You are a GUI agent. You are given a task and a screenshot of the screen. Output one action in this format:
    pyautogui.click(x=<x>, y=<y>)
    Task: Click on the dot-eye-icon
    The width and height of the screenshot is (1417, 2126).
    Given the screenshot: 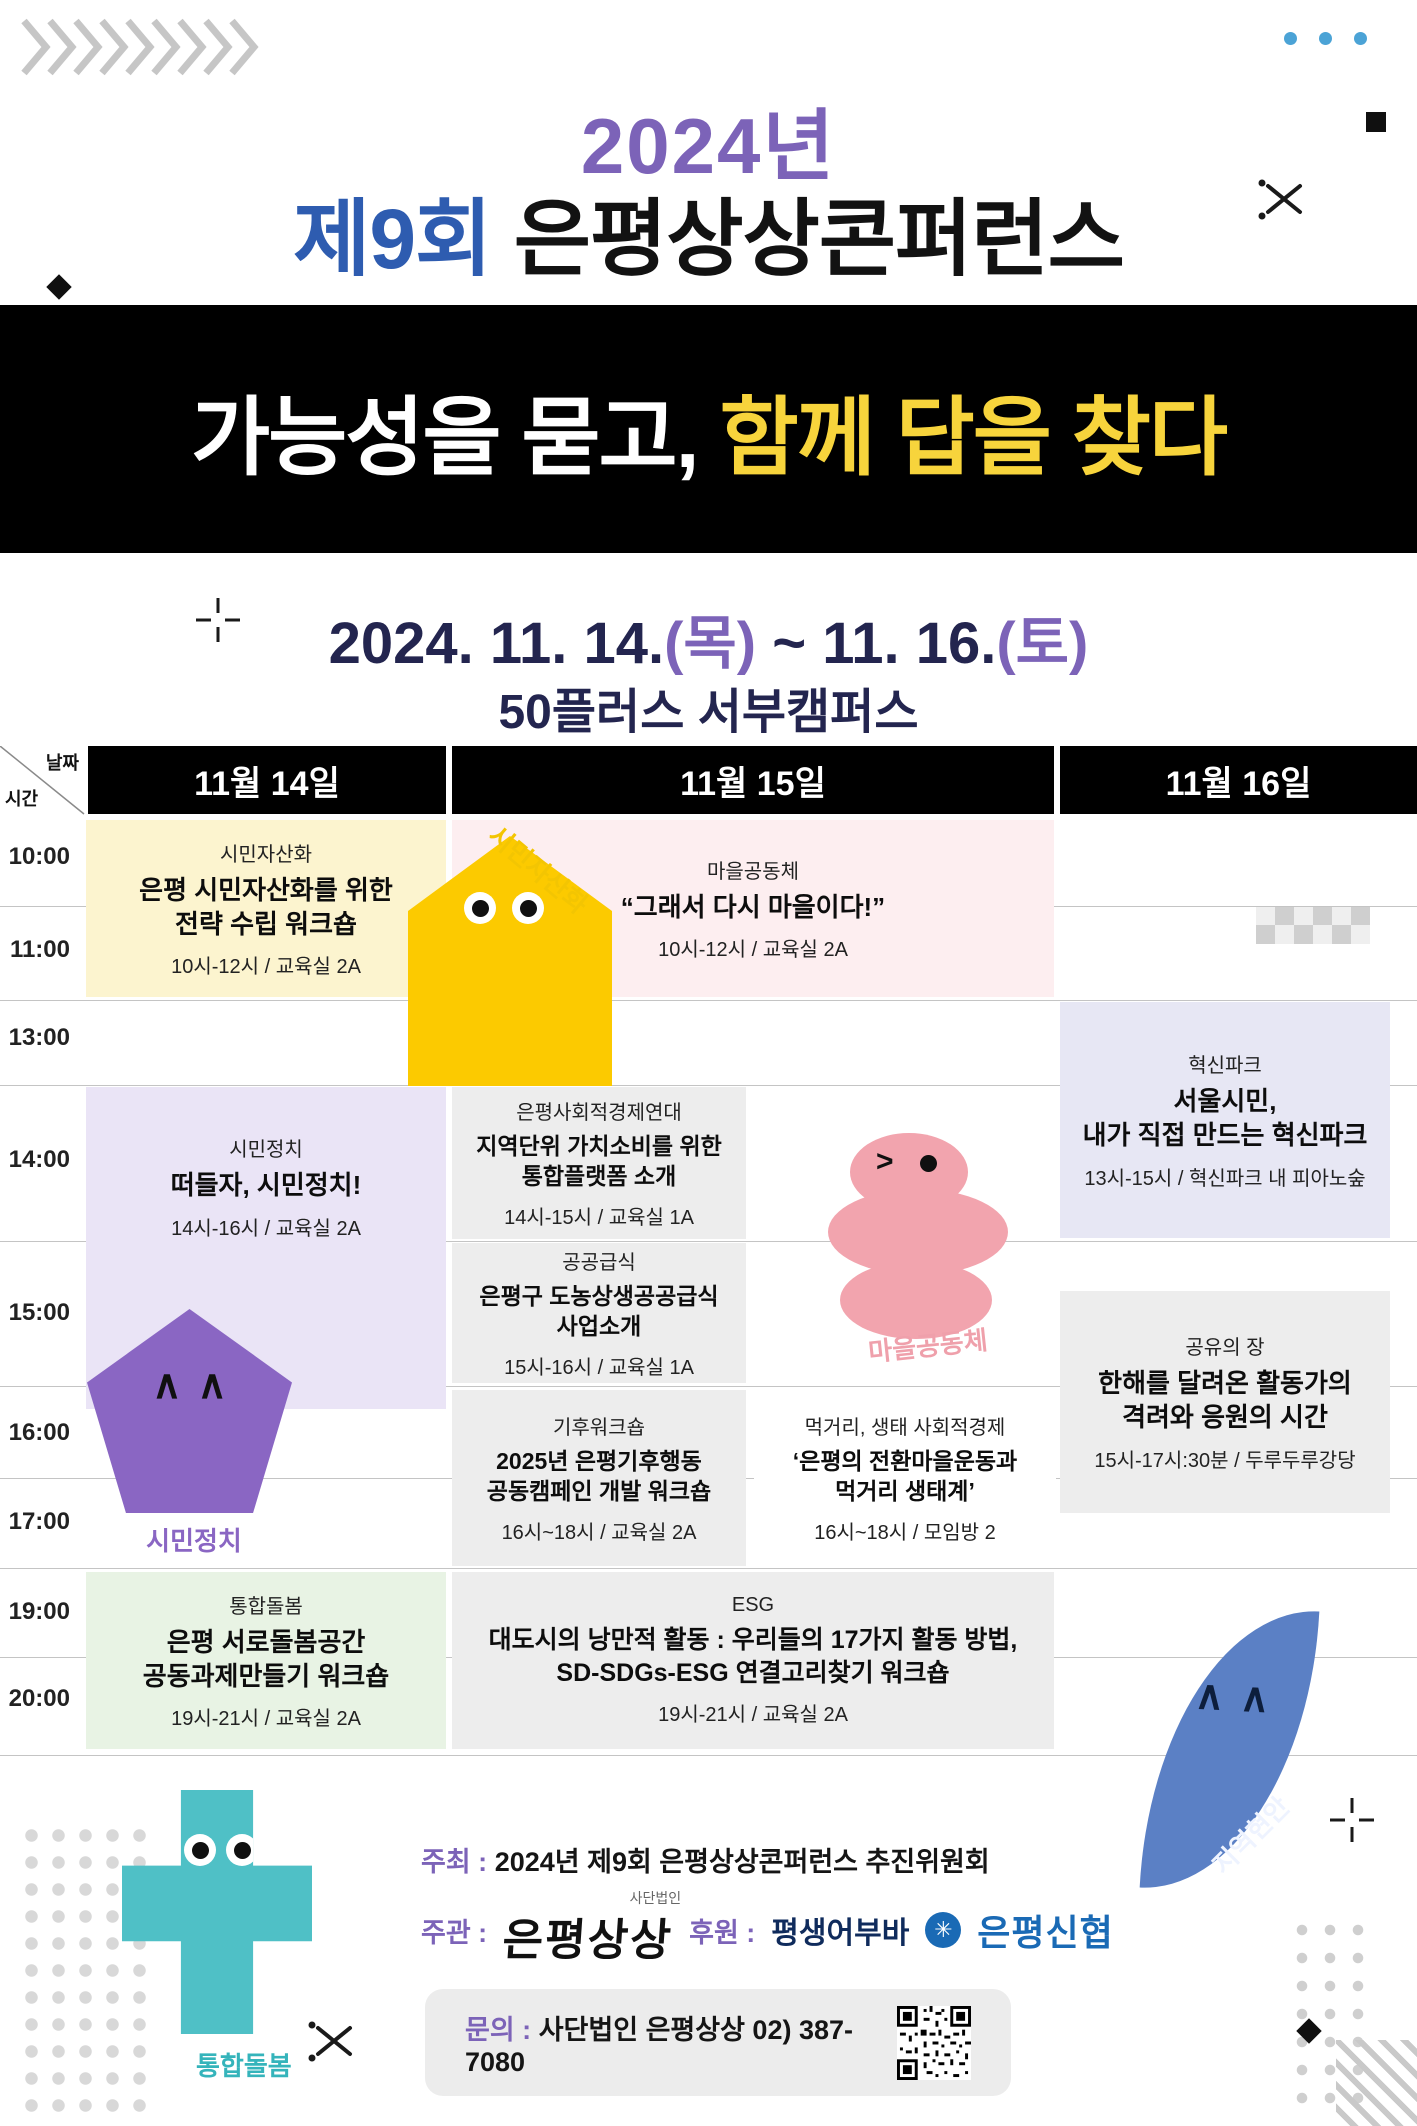 What is the action you would take?
    pyautogui.click(x=928, y=1163)
    